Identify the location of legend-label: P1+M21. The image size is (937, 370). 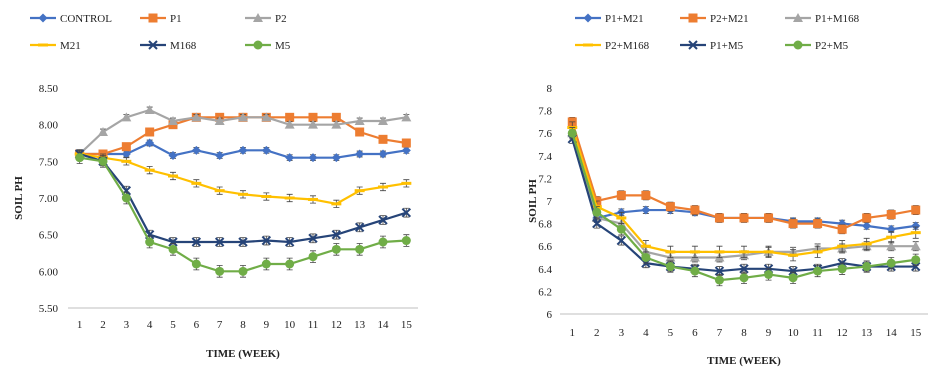
(624, 19).